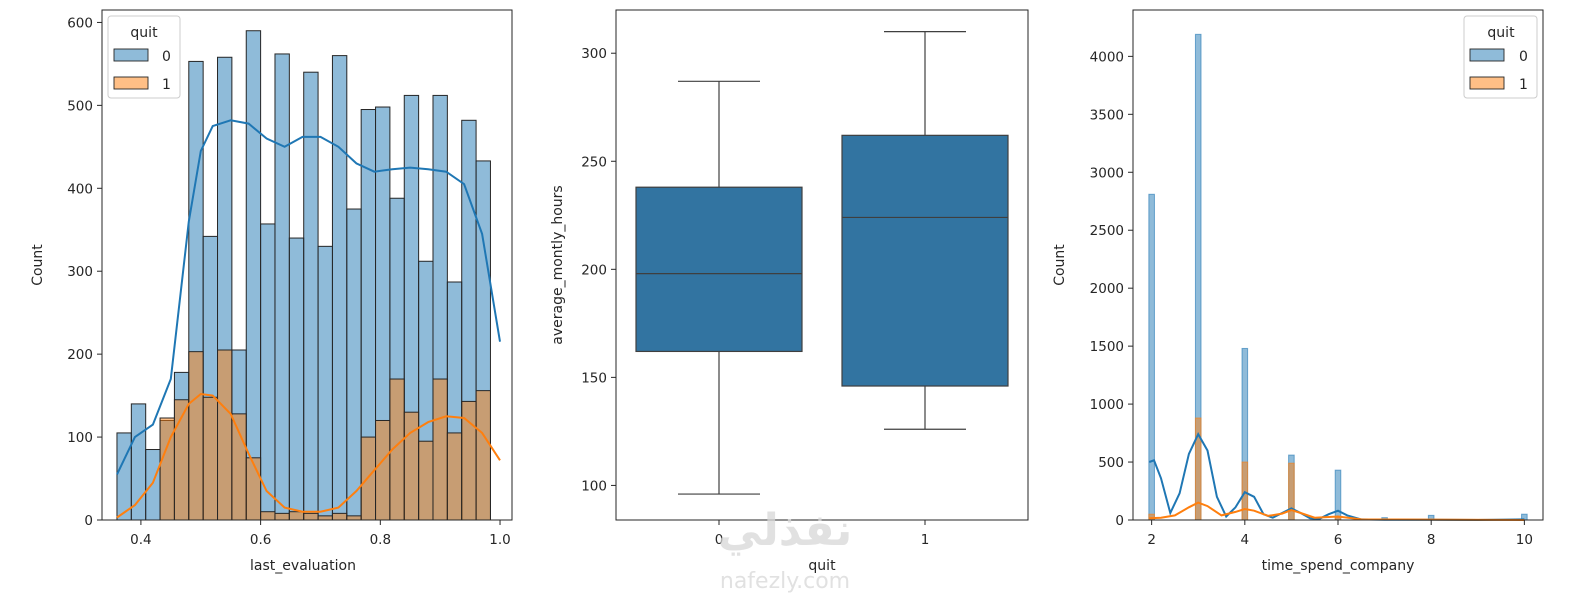 Image resolution: width=1573 pixels, height=599 pixels. I want to click on x-tick-label: 0.4, so click(140, 540).